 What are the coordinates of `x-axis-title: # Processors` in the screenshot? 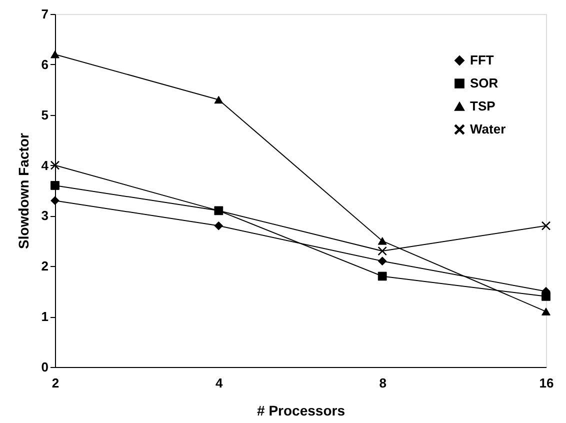 It's located at (301, 410).